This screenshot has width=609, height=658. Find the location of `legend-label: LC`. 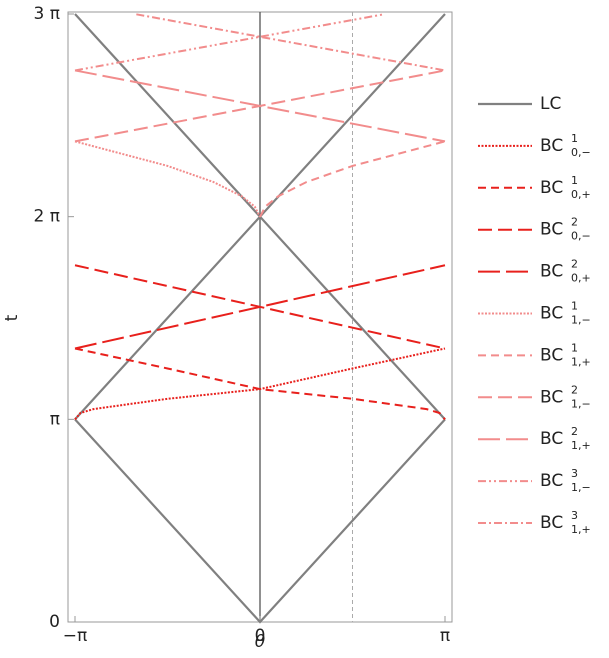

legend-label: LC is located at coordinates (550, 104).